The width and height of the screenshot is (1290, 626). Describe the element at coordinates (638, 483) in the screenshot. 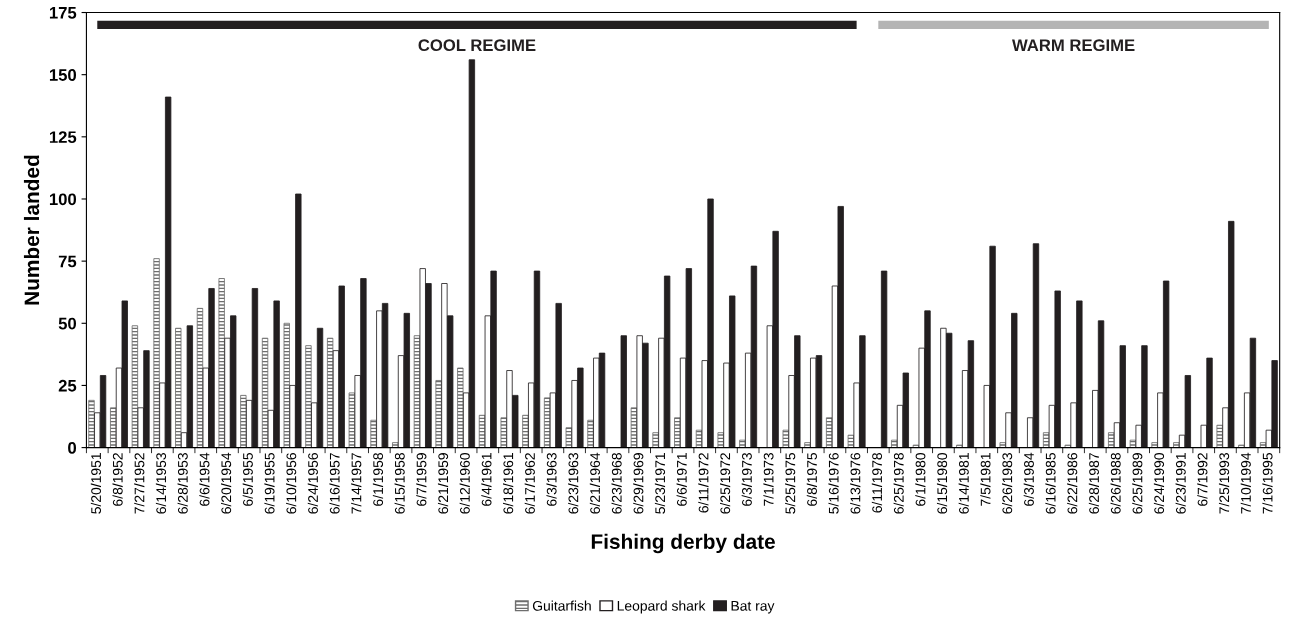

I see `x-tick-label: 6/29/1969` at that location.